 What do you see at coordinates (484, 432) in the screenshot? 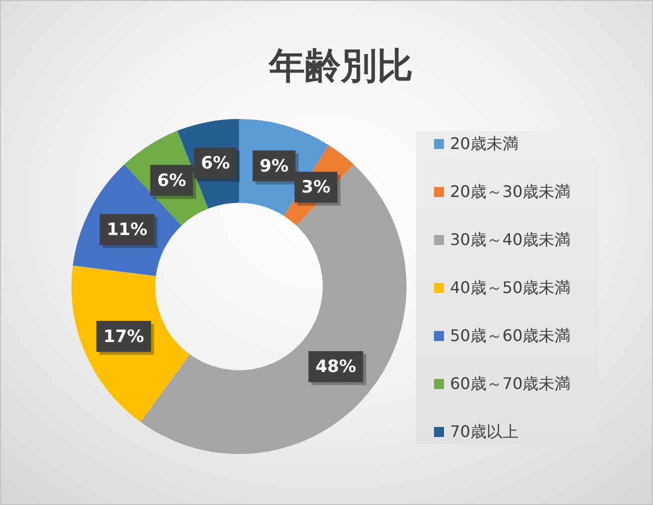
I see `legend-label: 70歳以上` at bounding box center [484, 432].